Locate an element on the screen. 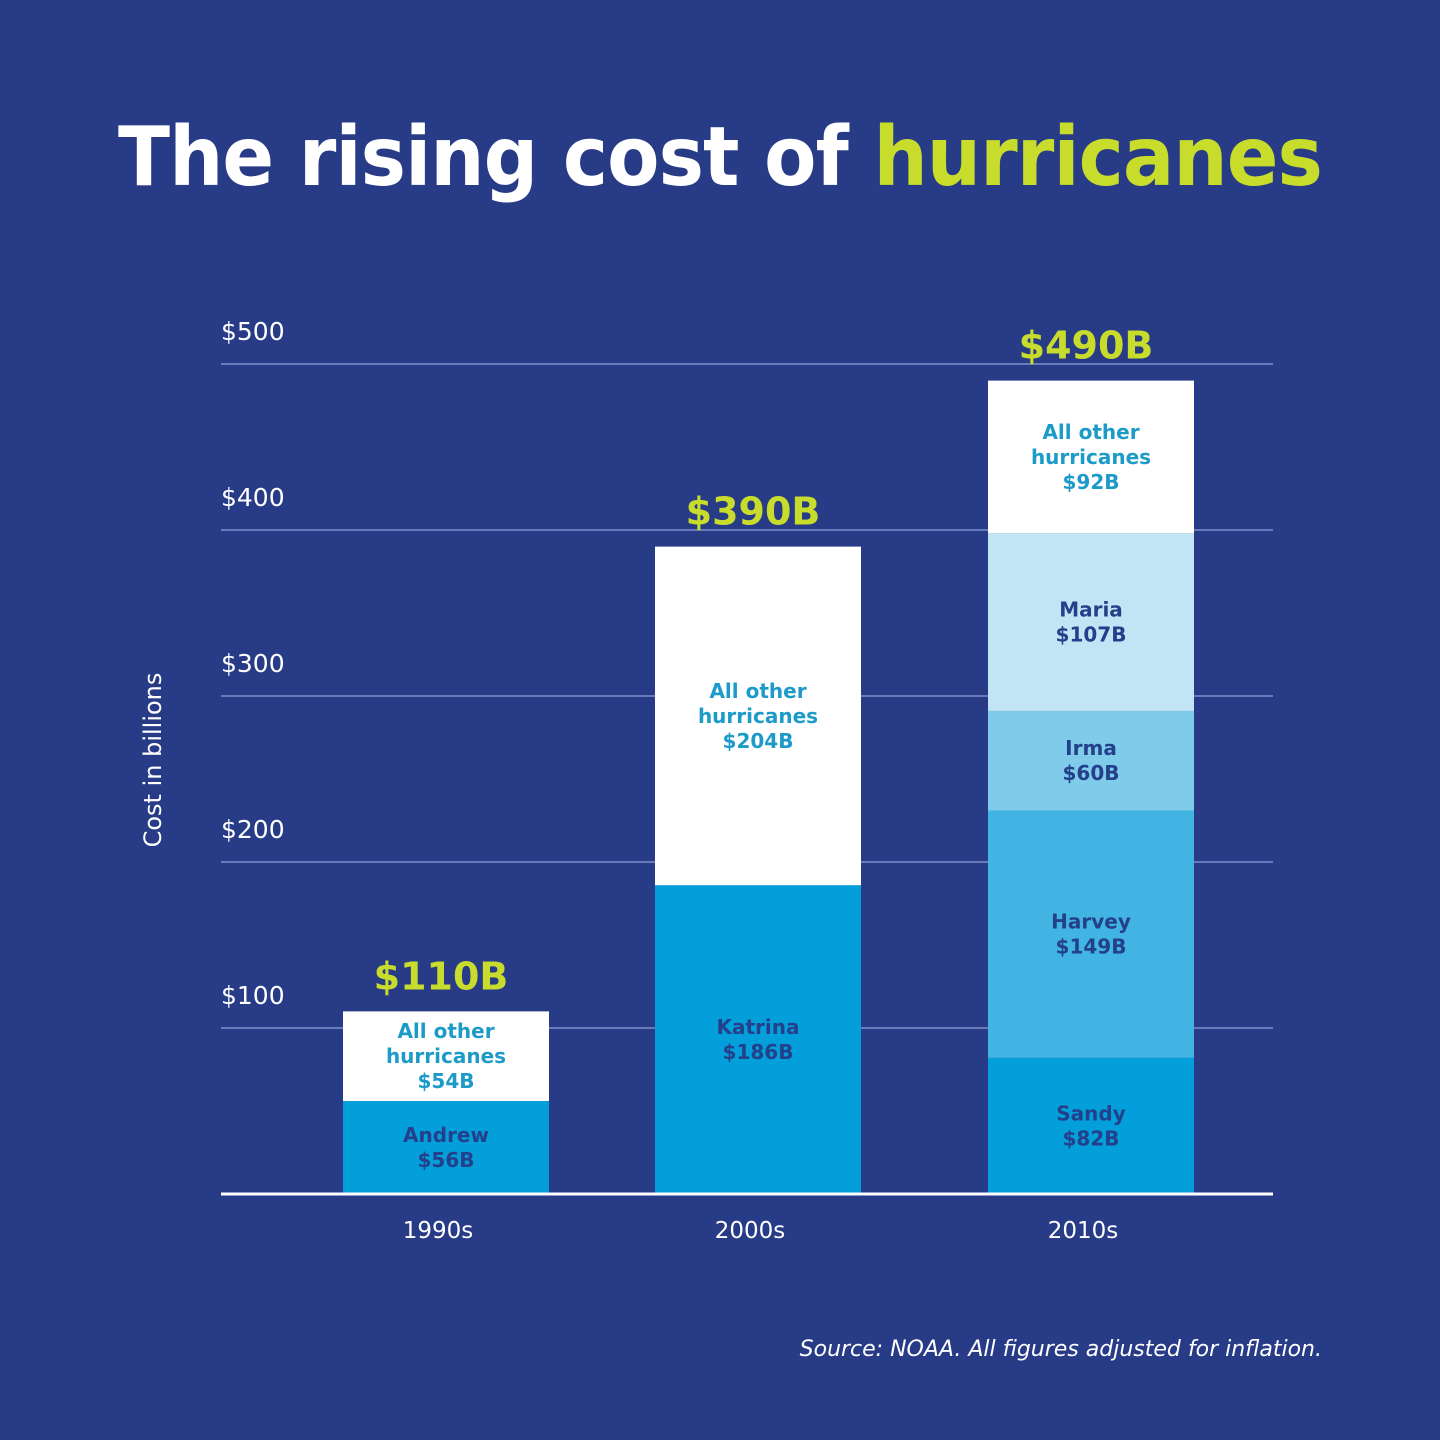 The height and width of the screenshot is (1440, 1440). segment-value-label: $82B is located at coordinates (1091, 1138).